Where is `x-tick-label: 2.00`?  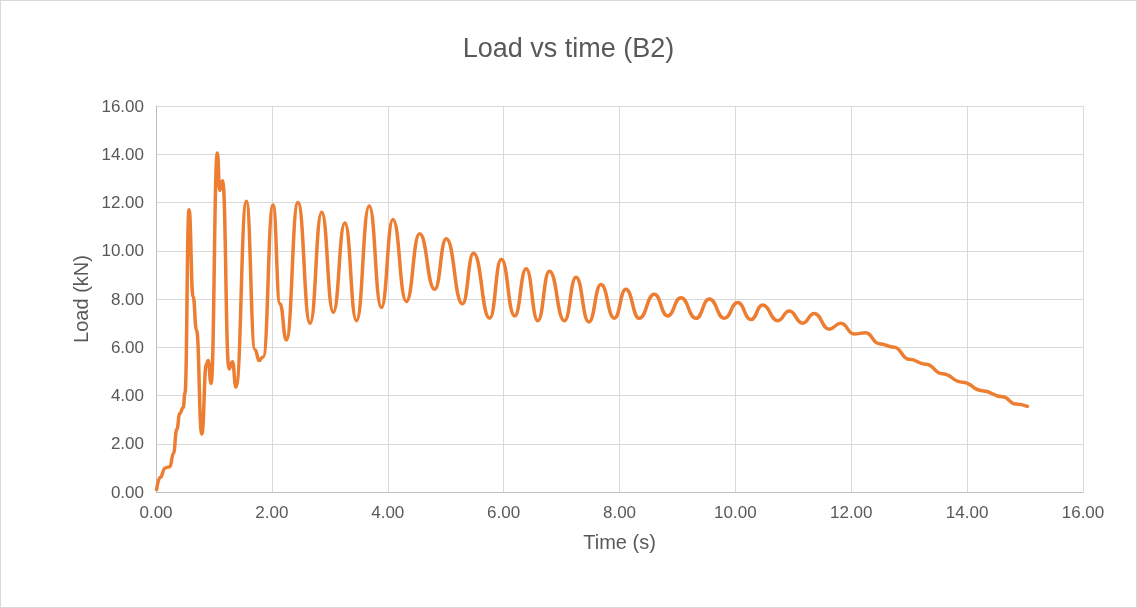
x-tick-label: 2.00 is located at coordinates (272, 512).